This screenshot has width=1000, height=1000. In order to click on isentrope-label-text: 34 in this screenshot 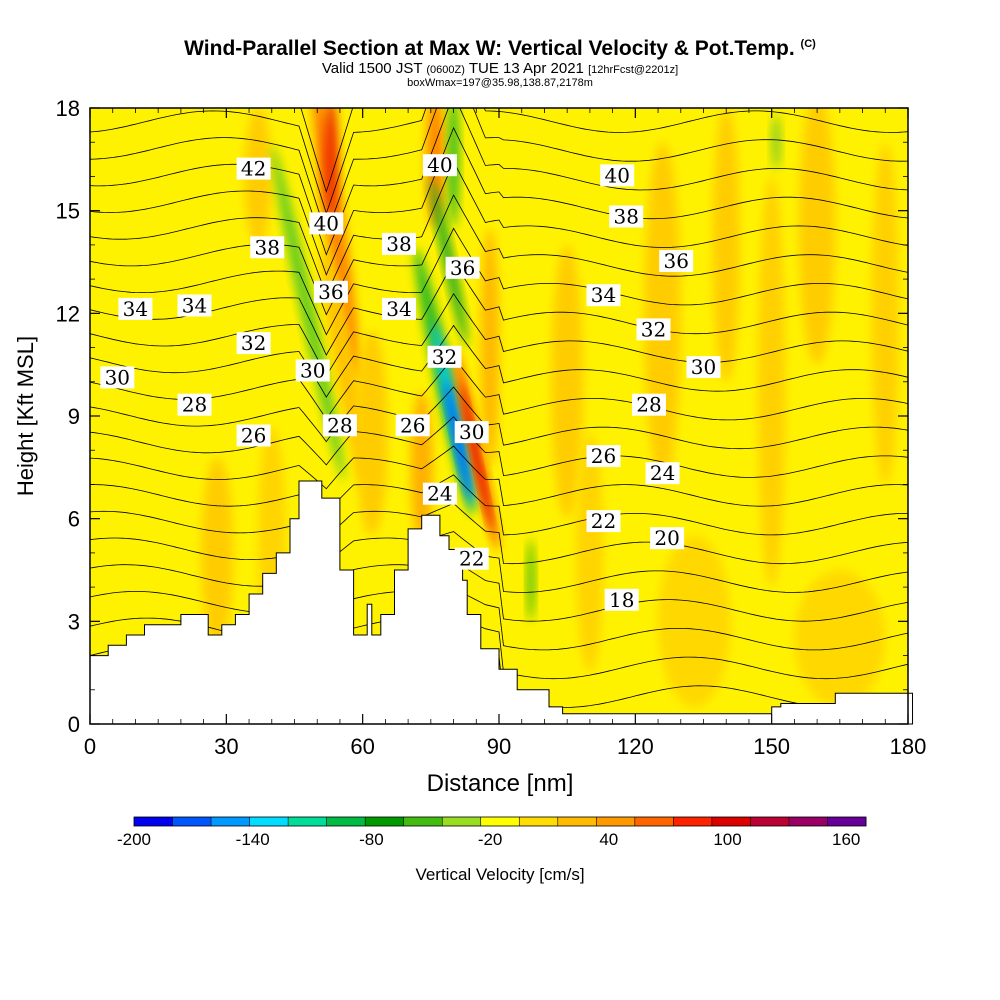, I will do `click(603, 295)`.